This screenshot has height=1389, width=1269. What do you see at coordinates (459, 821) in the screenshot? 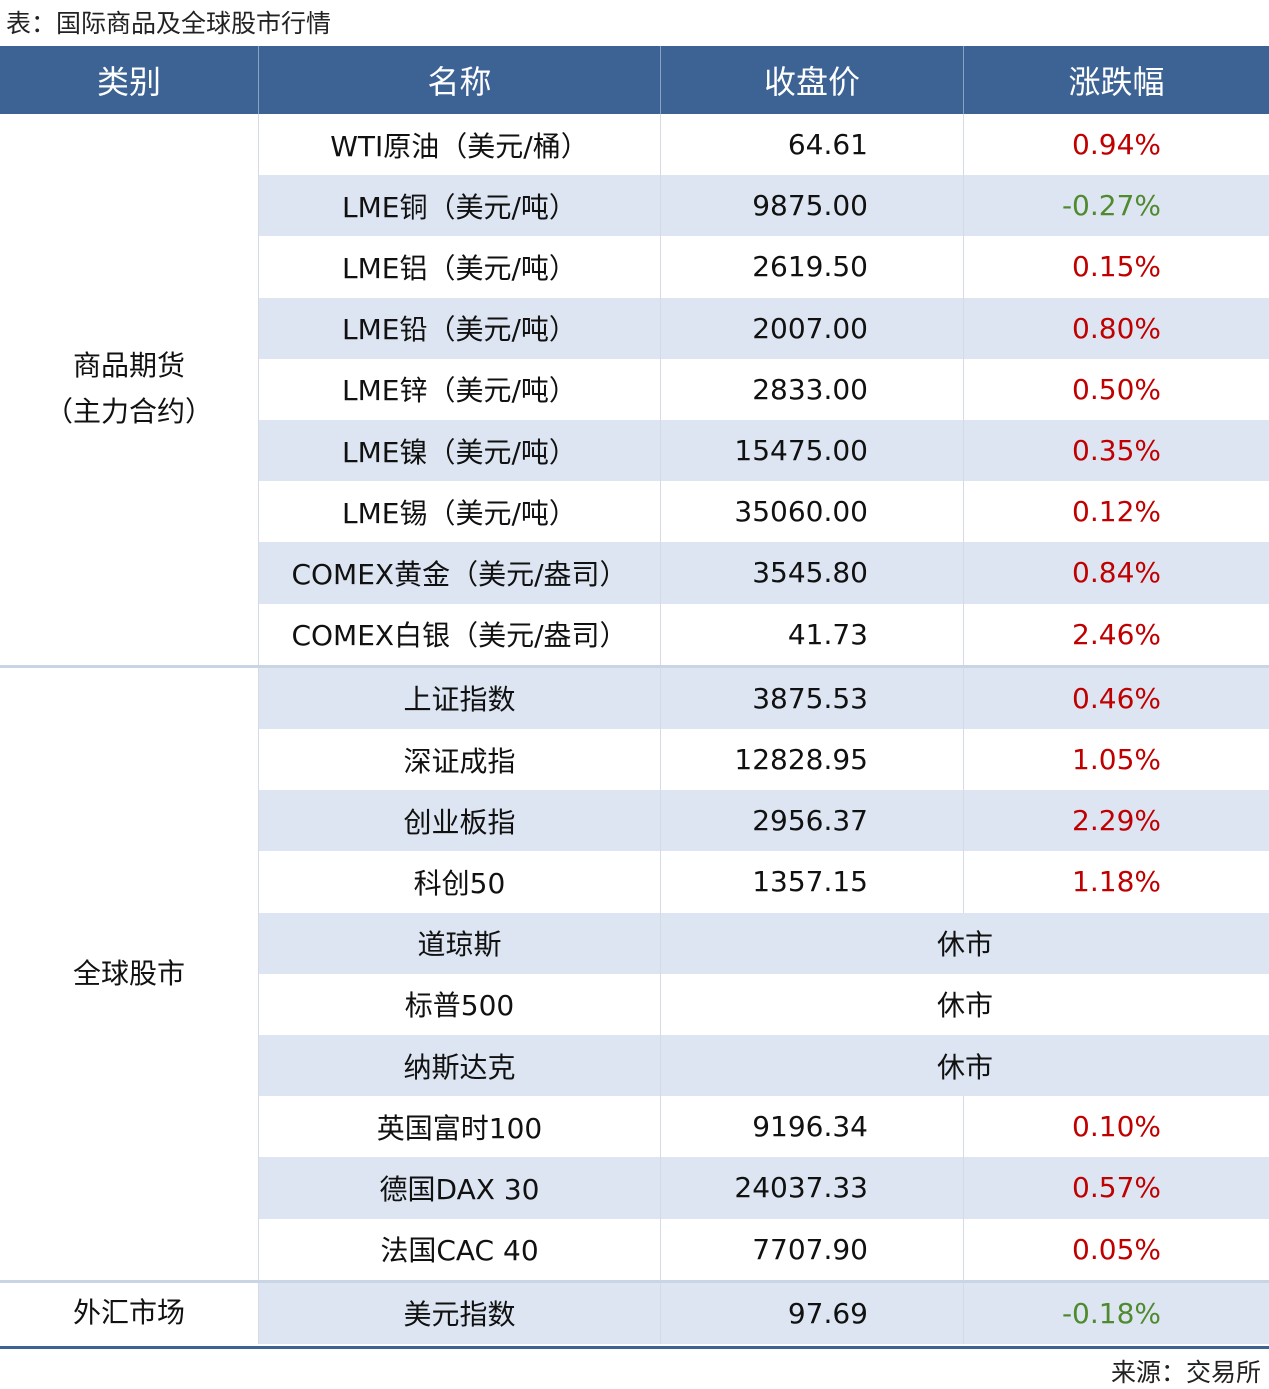
I see `name-cell: 创业板指` at bounding box center [459, 821].